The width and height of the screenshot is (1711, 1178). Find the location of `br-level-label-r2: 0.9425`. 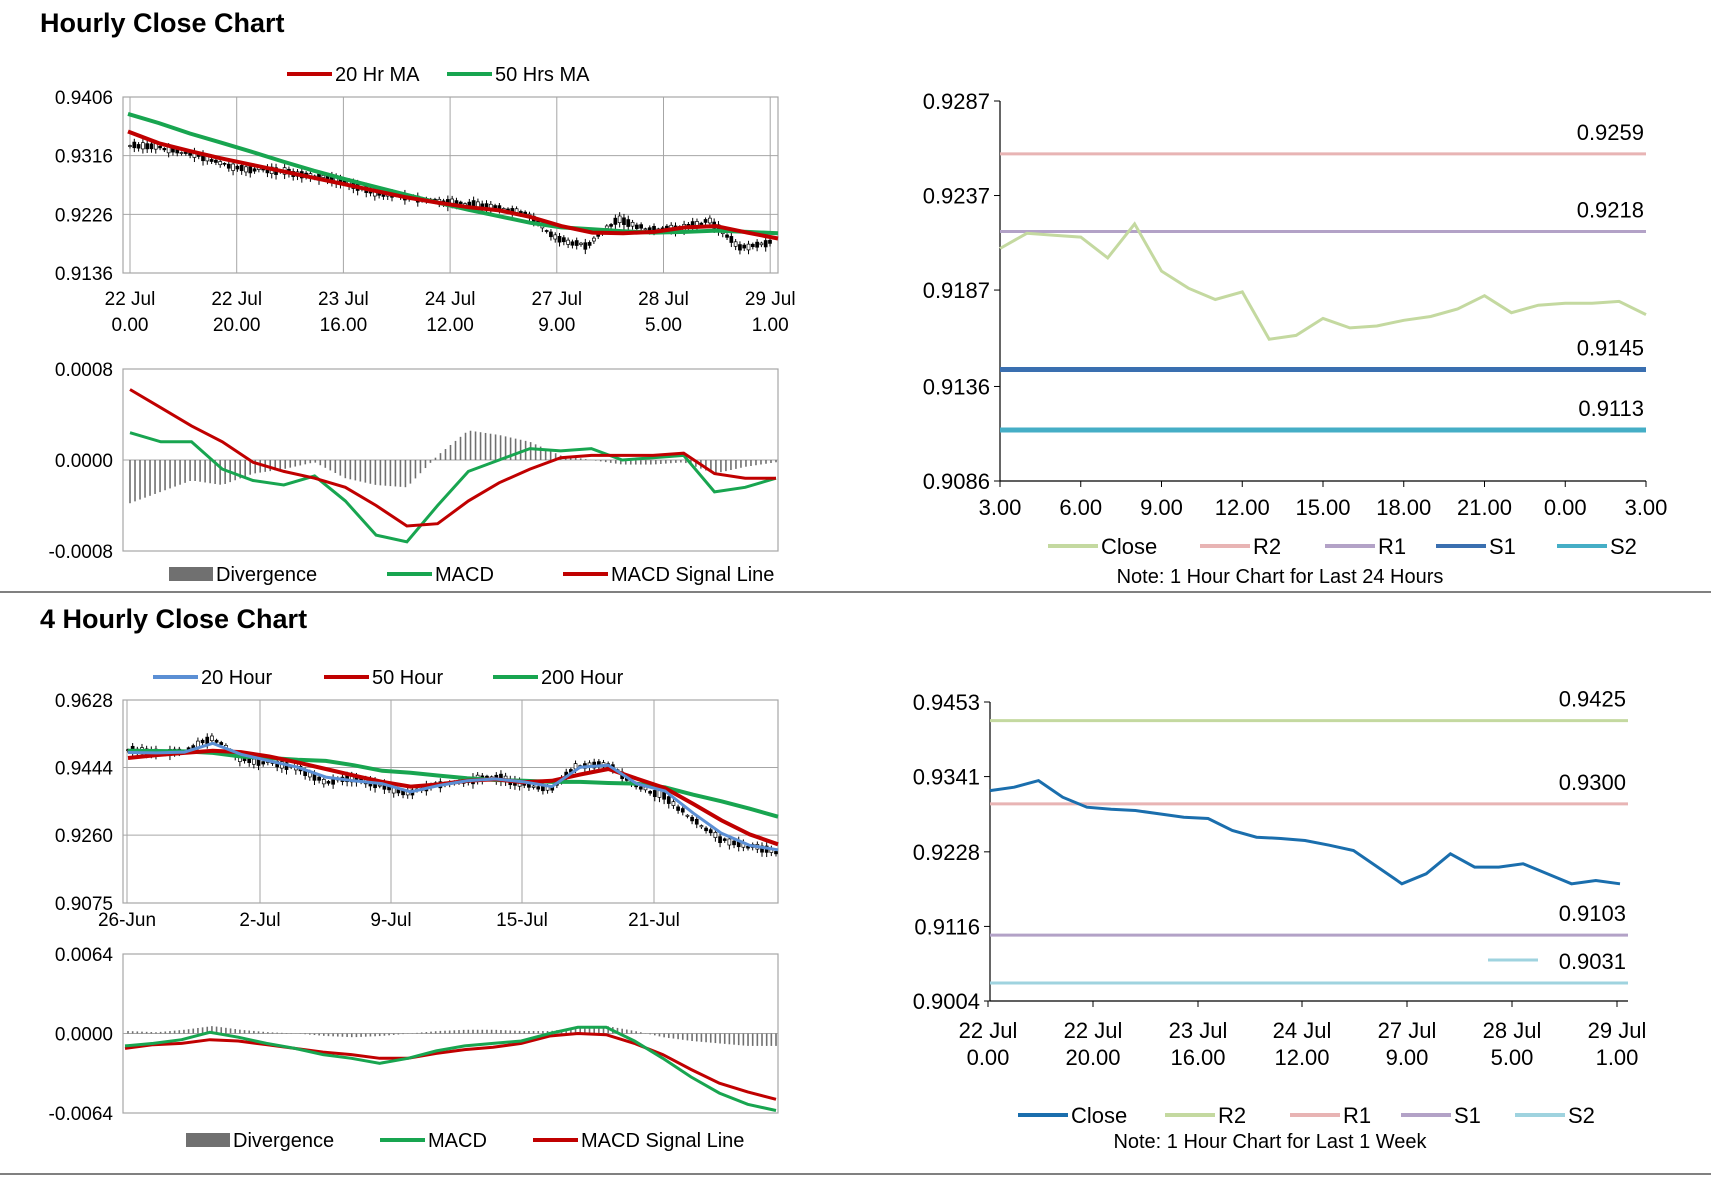

br-level-label-r2: 0.9425 is located at coordinates (1592, 699).